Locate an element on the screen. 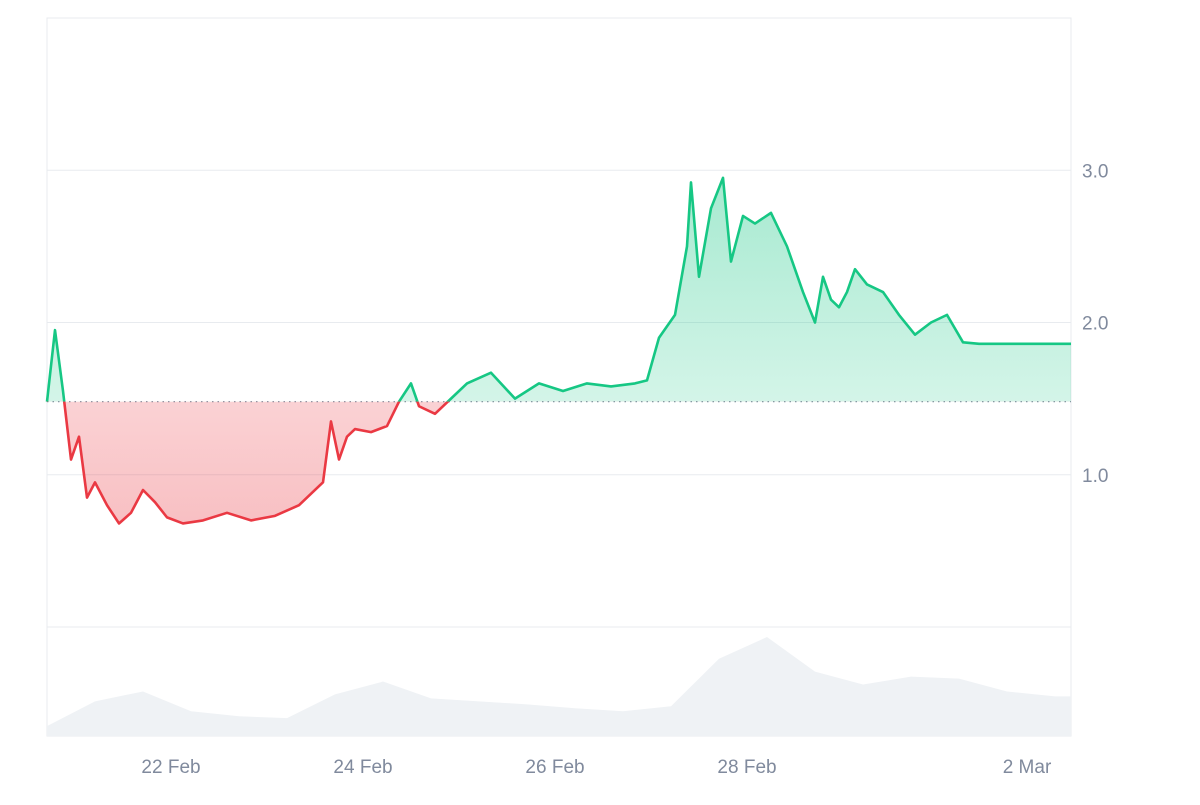 This screenshot has height=805, width=1200. y-axis-ticks: 1.0 2.0 3.0 is located at coordinates (1095, 324).